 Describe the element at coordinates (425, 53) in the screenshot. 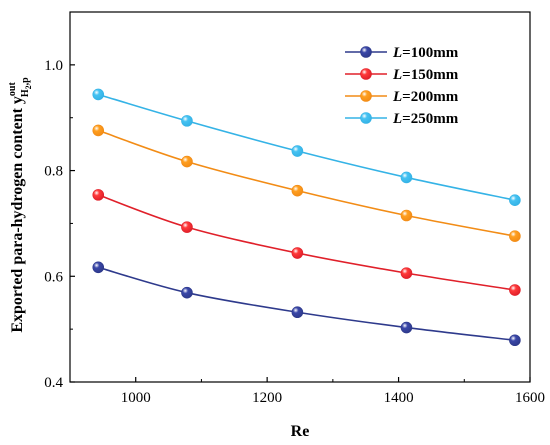

I see `legend-label: L=100mm` at that location.